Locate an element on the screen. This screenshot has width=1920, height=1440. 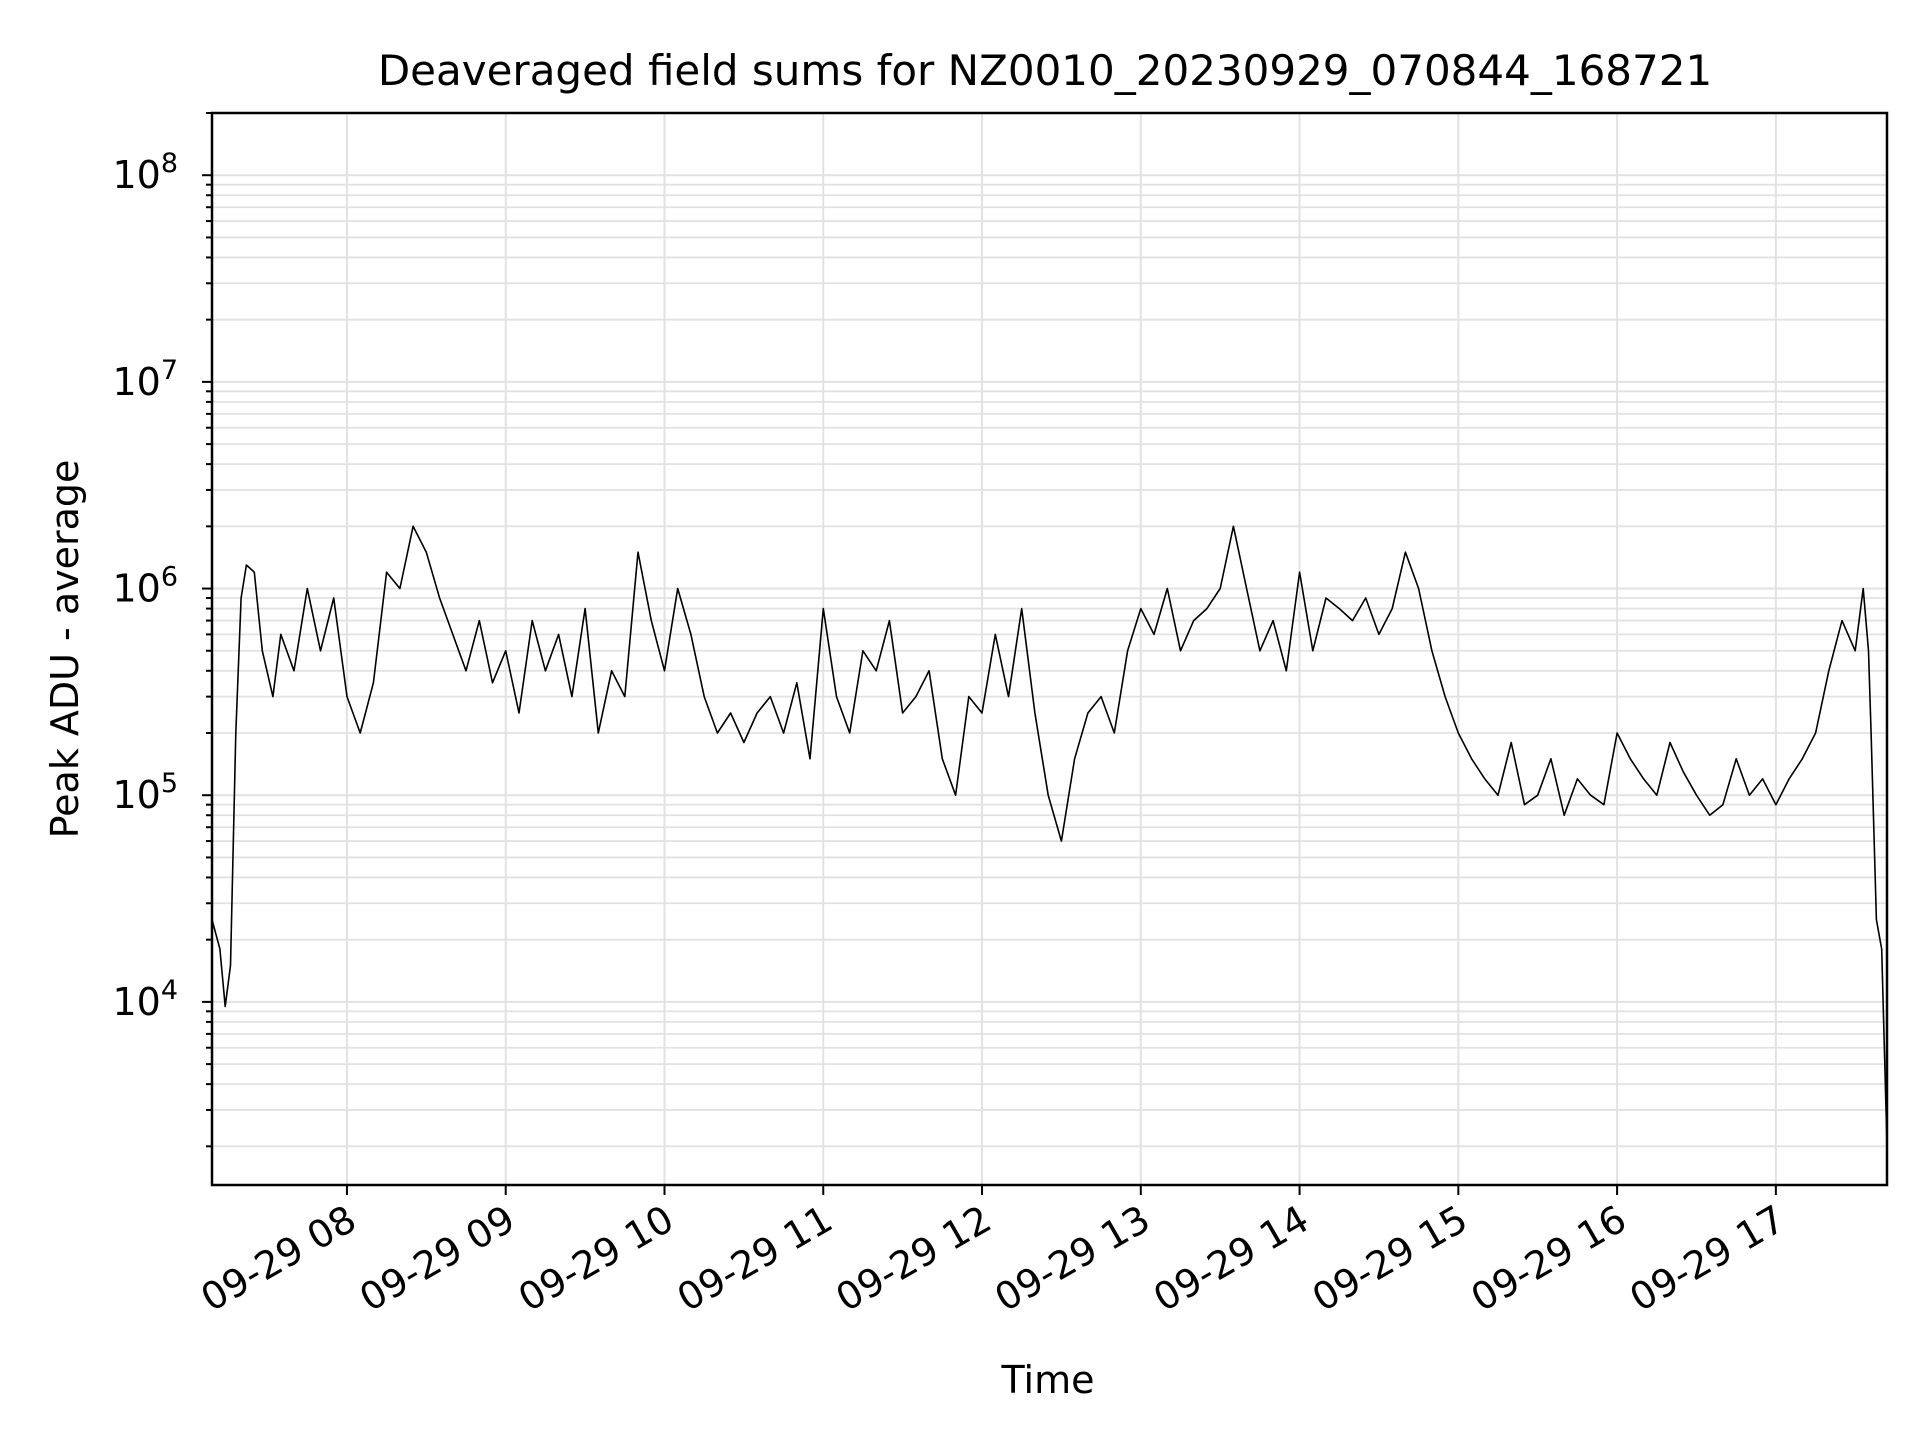
y-axis-label: Peak ADU - average is located at coordinates (65, 649).